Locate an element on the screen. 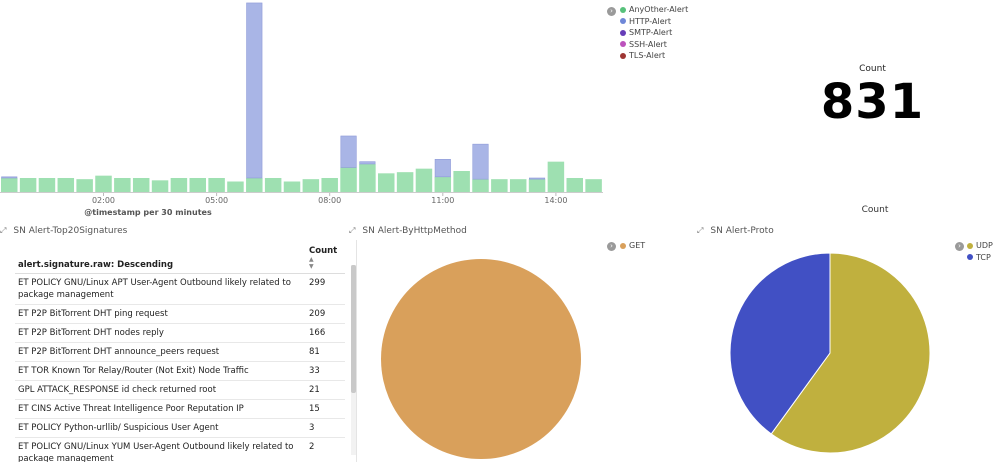 Image resolution: width=1000 pixels, height=462 pixels. count-cell: 209 is located at coordinates (327, 314).